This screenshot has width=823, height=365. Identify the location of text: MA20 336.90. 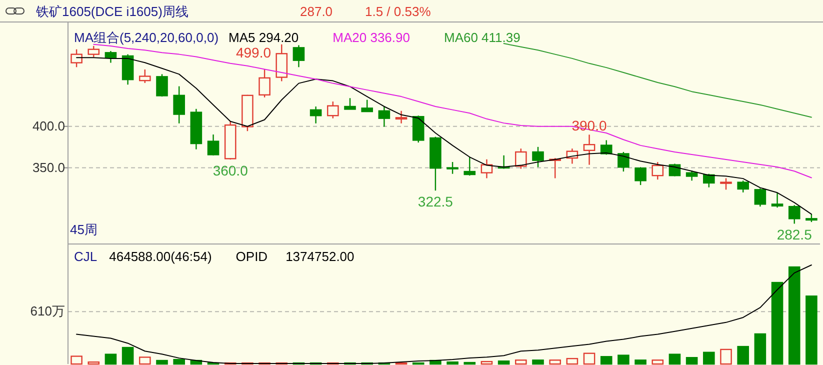
(371, 37).